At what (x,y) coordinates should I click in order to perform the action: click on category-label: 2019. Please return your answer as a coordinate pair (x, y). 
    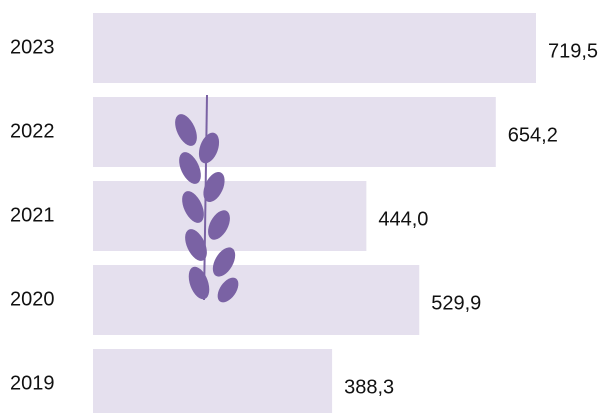
    Looking at the image, I should click on (32, 383).